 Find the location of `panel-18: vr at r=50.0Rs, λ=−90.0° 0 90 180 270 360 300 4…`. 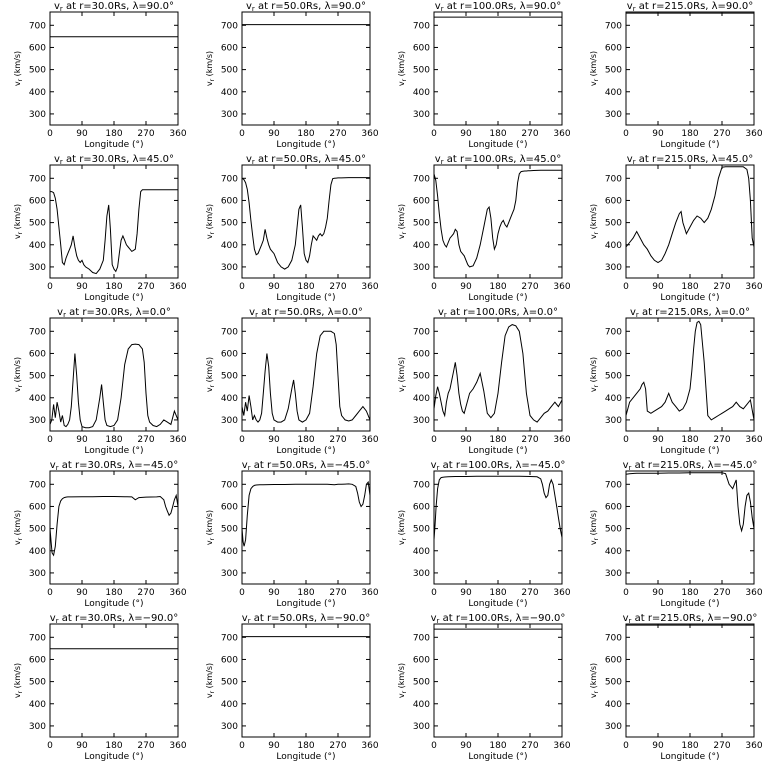

panel-18: vr at r=50.0Rs, λ=−90.0° 0 90 180 270 360 300 4… is located at coordinates (292, 687).